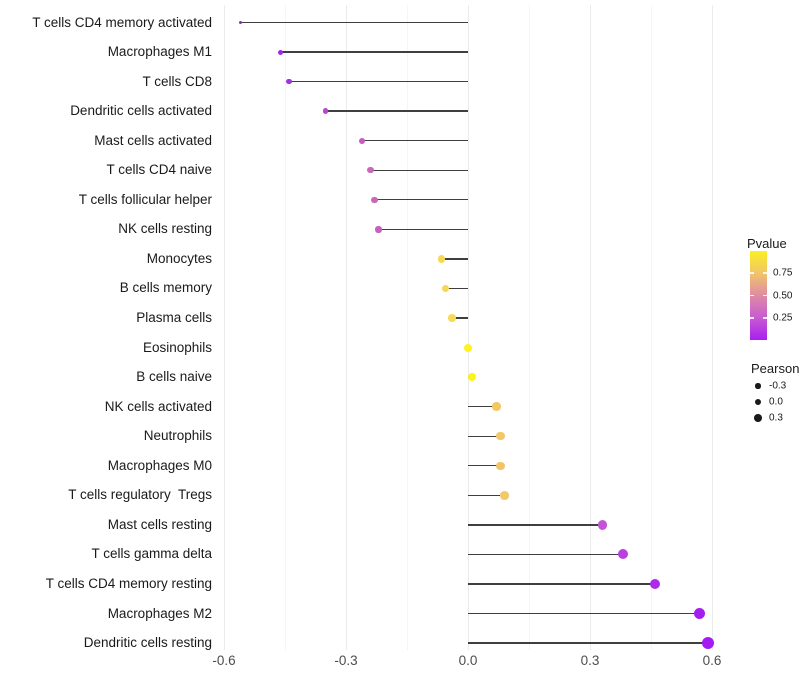 The image size is (800, 700). I want to click on y-axis-label: B cells naive, so click(174, 377).